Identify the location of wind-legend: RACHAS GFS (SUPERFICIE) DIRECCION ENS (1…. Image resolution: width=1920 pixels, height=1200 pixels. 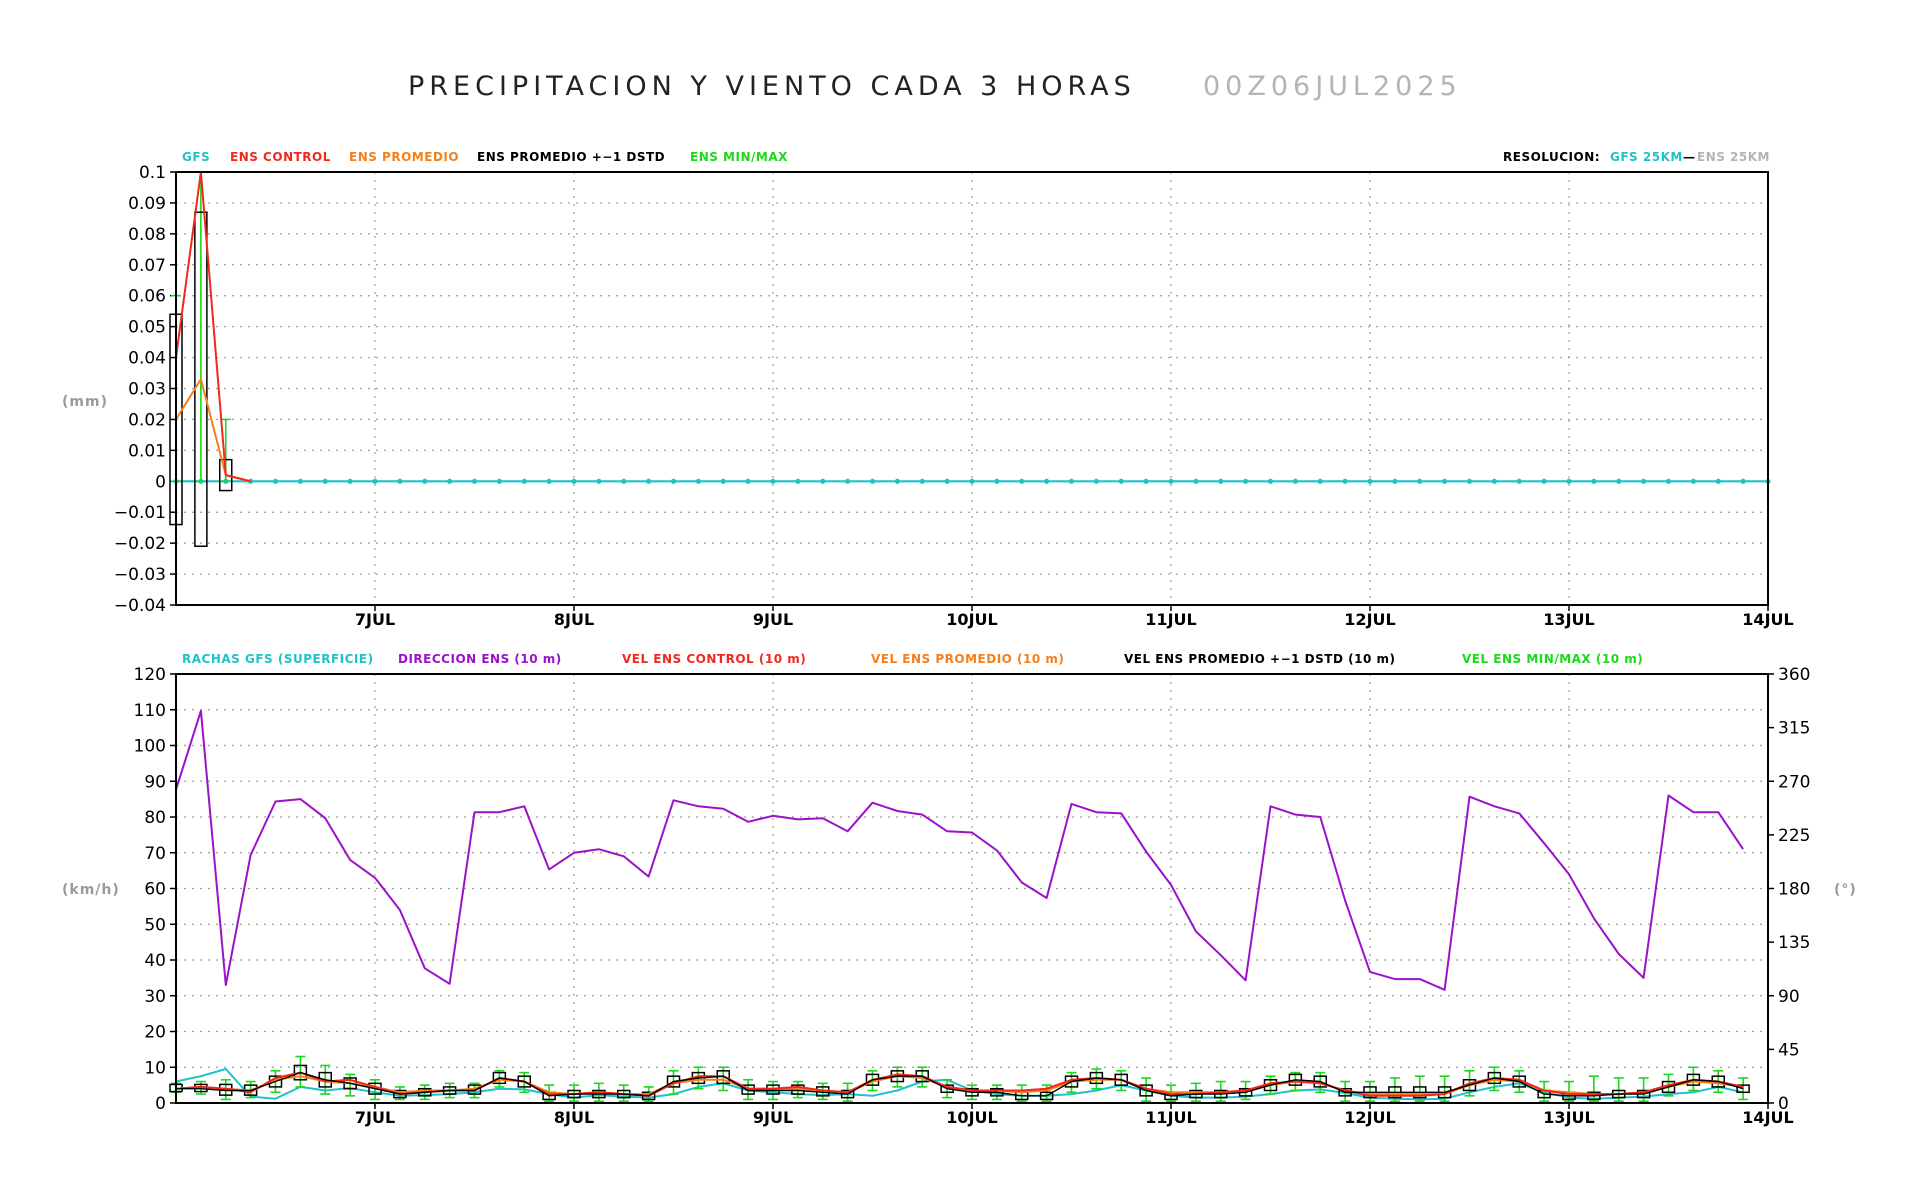
(912, 659).